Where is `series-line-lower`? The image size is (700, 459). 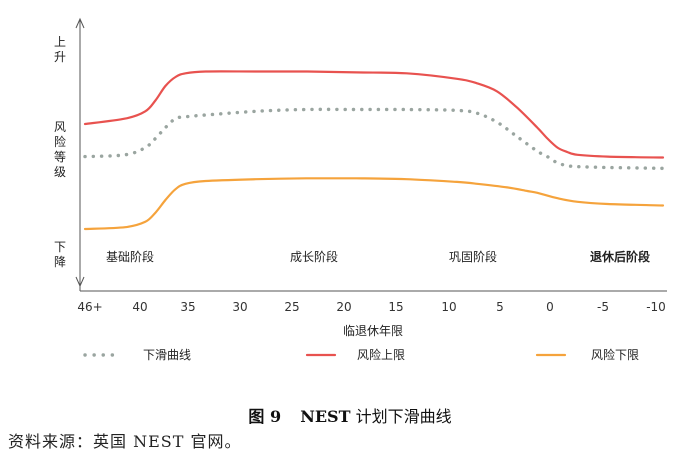 series-line-lower is located at coordinates (374, 204).